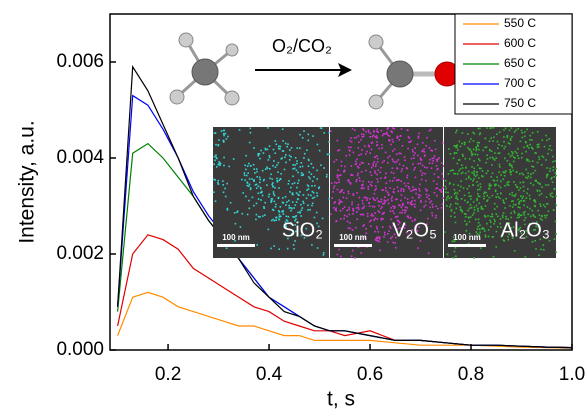 This screenshot has width=588, height=417. Describe the element at coordinates (520, 43) in the screenshot. I see `legend-label: 600 C` at that location.